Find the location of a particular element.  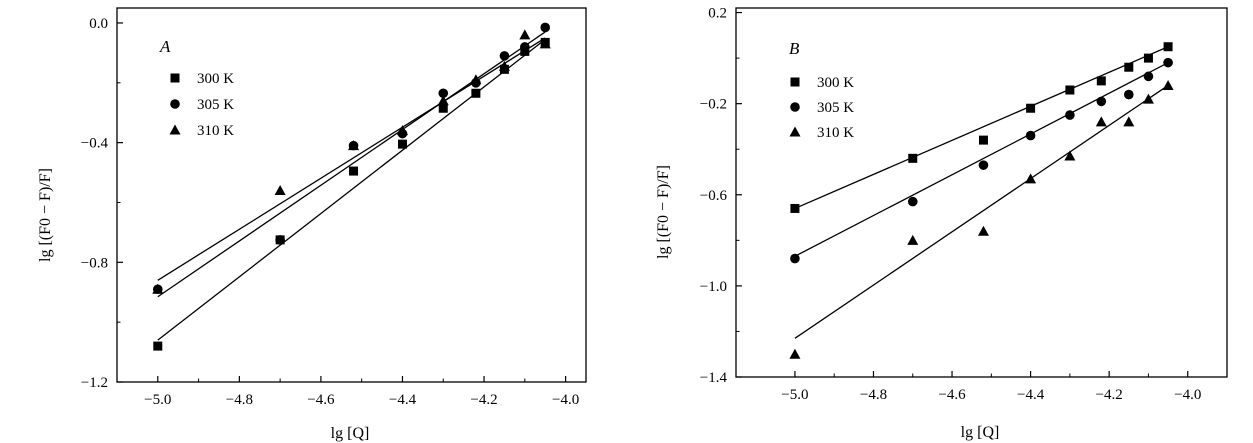

y-tick-label: −0.4 is located at coordinates (95, 144).